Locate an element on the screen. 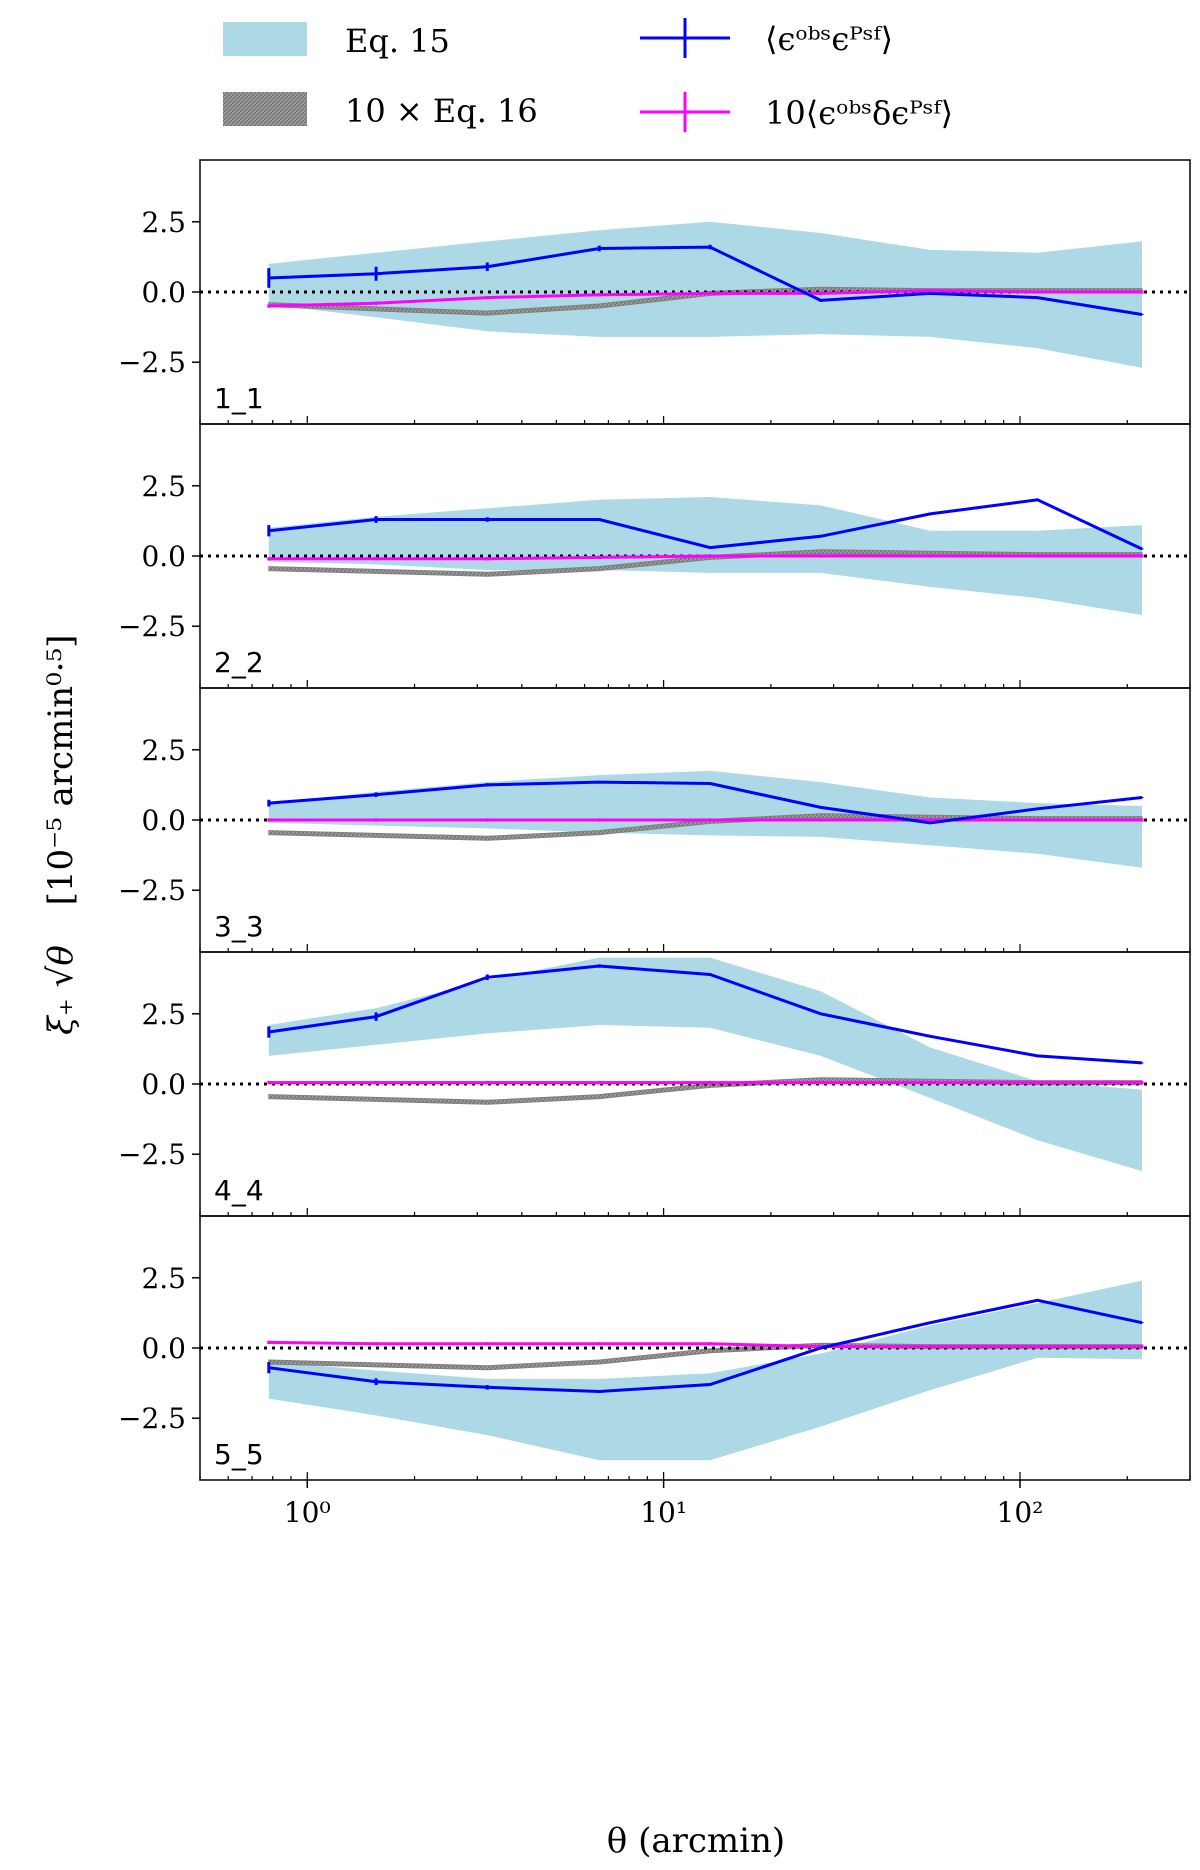 The width and height of the screenshot is (1200, 1870). legend-entry-eps-dpsf: 10⟨ϵᵒᵇˢδϵᴾˢᶠ⟩ is located at coordinates (796, 112).